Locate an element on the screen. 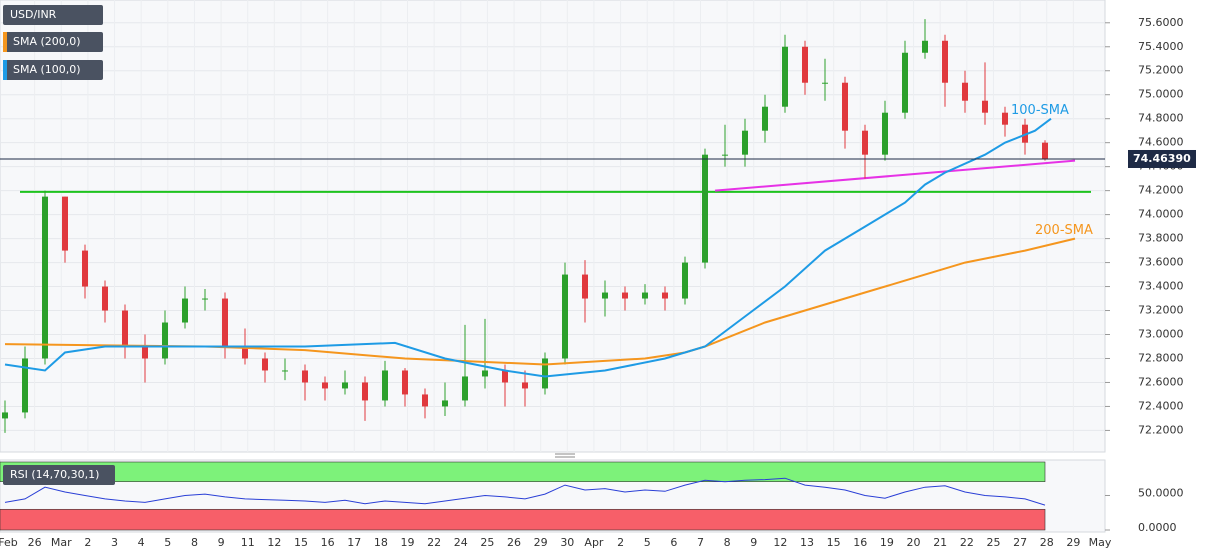 This screenshot has height=559, width=1207. x-tick-label: 24 is located at coordinates (461, 542).